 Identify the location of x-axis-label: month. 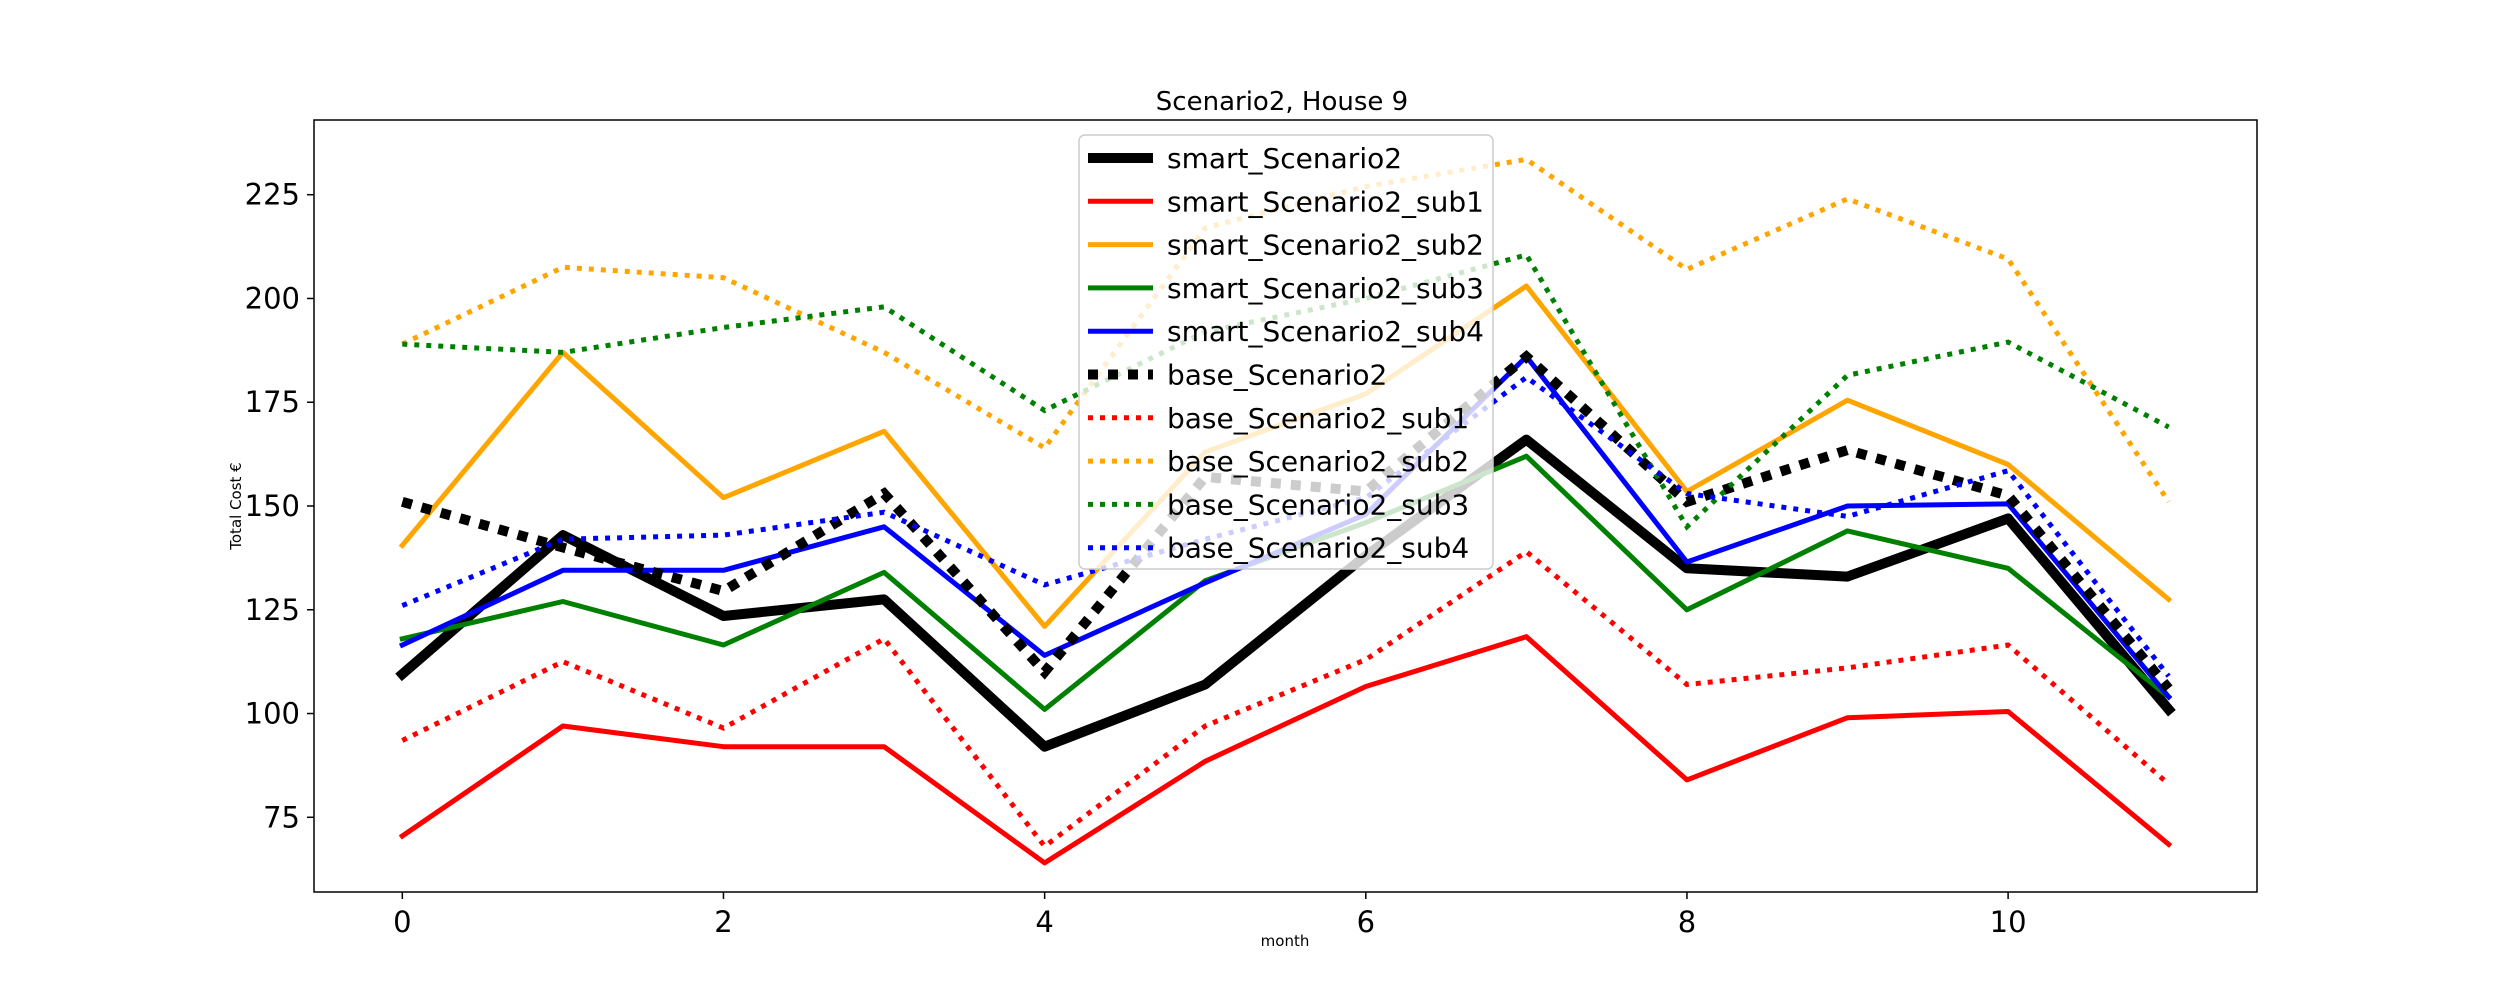
(1285, 941).